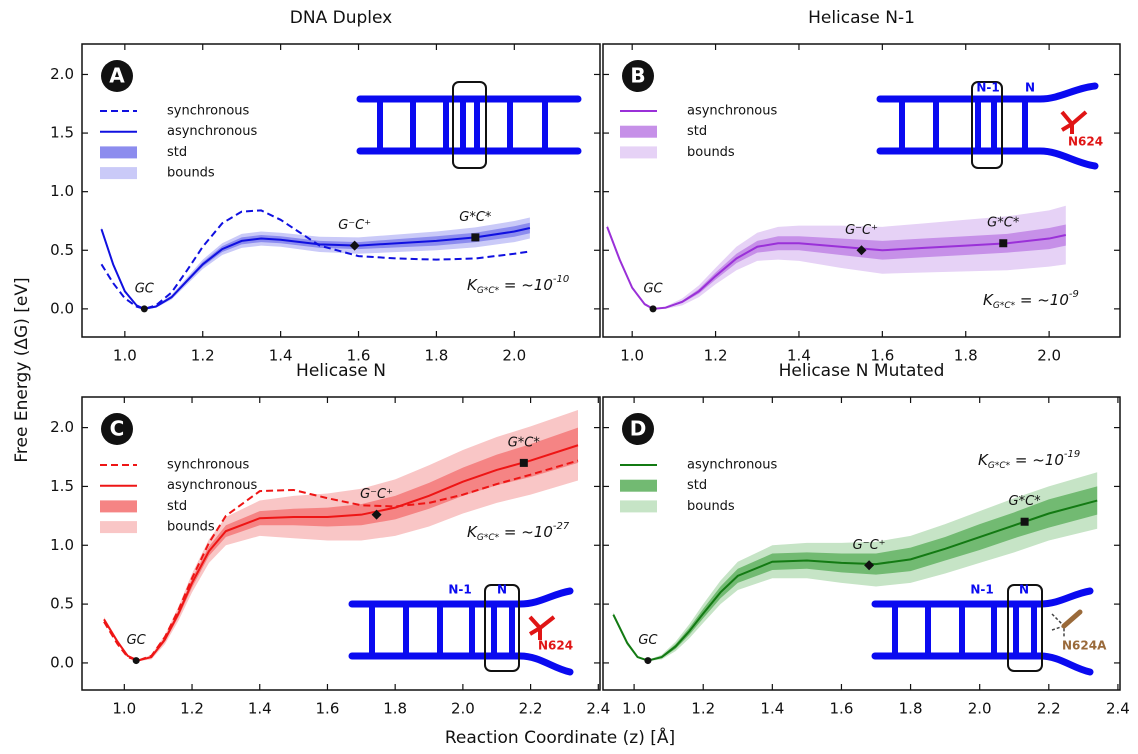 Image resolution: width=1138 pixels, height=754 pixels. I want to click on y-tick-label: 0.0, so click(62, 662).